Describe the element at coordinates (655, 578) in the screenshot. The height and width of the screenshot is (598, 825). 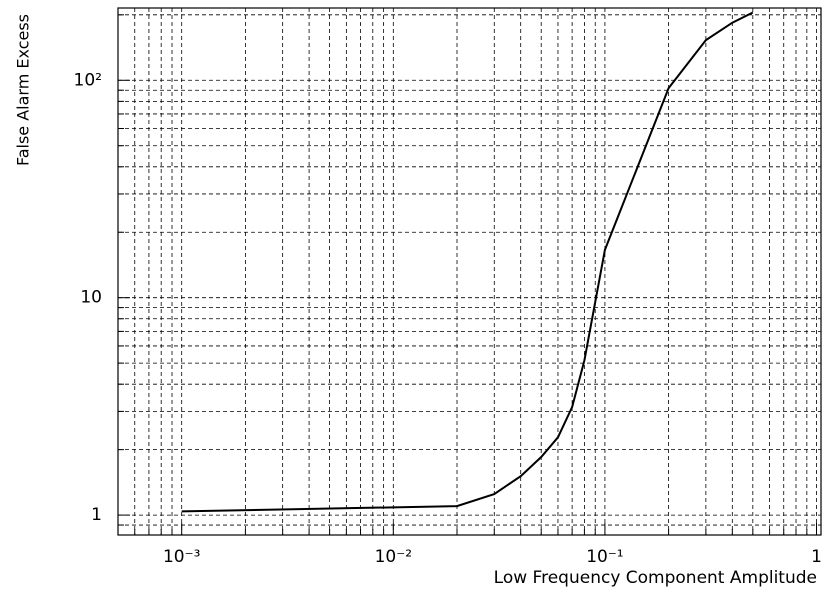
I see `x-axis-title: Low Frequency Component Amplitude` at that location.